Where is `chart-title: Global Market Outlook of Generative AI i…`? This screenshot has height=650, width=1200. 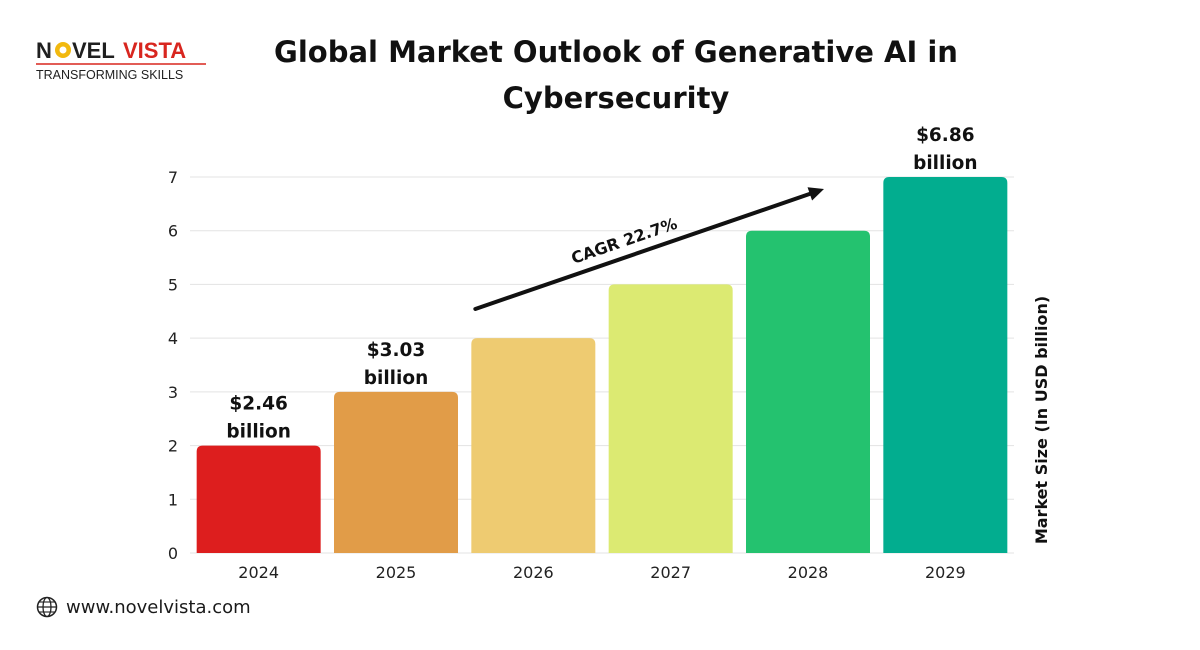 chart-title: Global Market Outlook of Generative AI i… is located at coordinates (616, 75).